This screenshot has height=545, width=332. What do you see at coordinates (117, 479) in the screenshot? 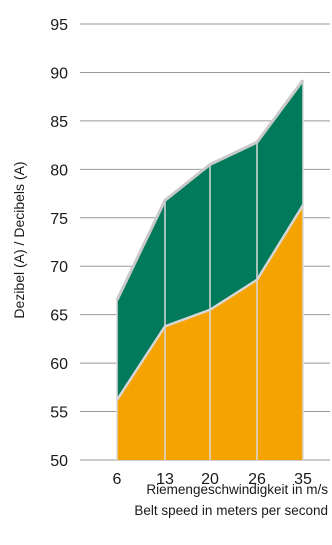
I see `x-tick-label: 6` at bounding box center [117, 479].